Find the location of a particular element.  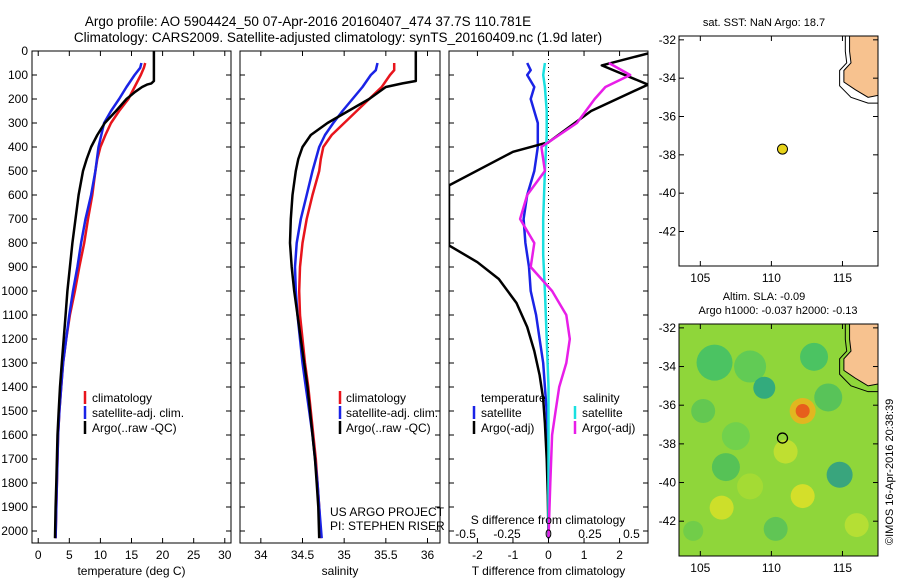

legend-sal-sat: satellite is located at coordinates (602, 413).